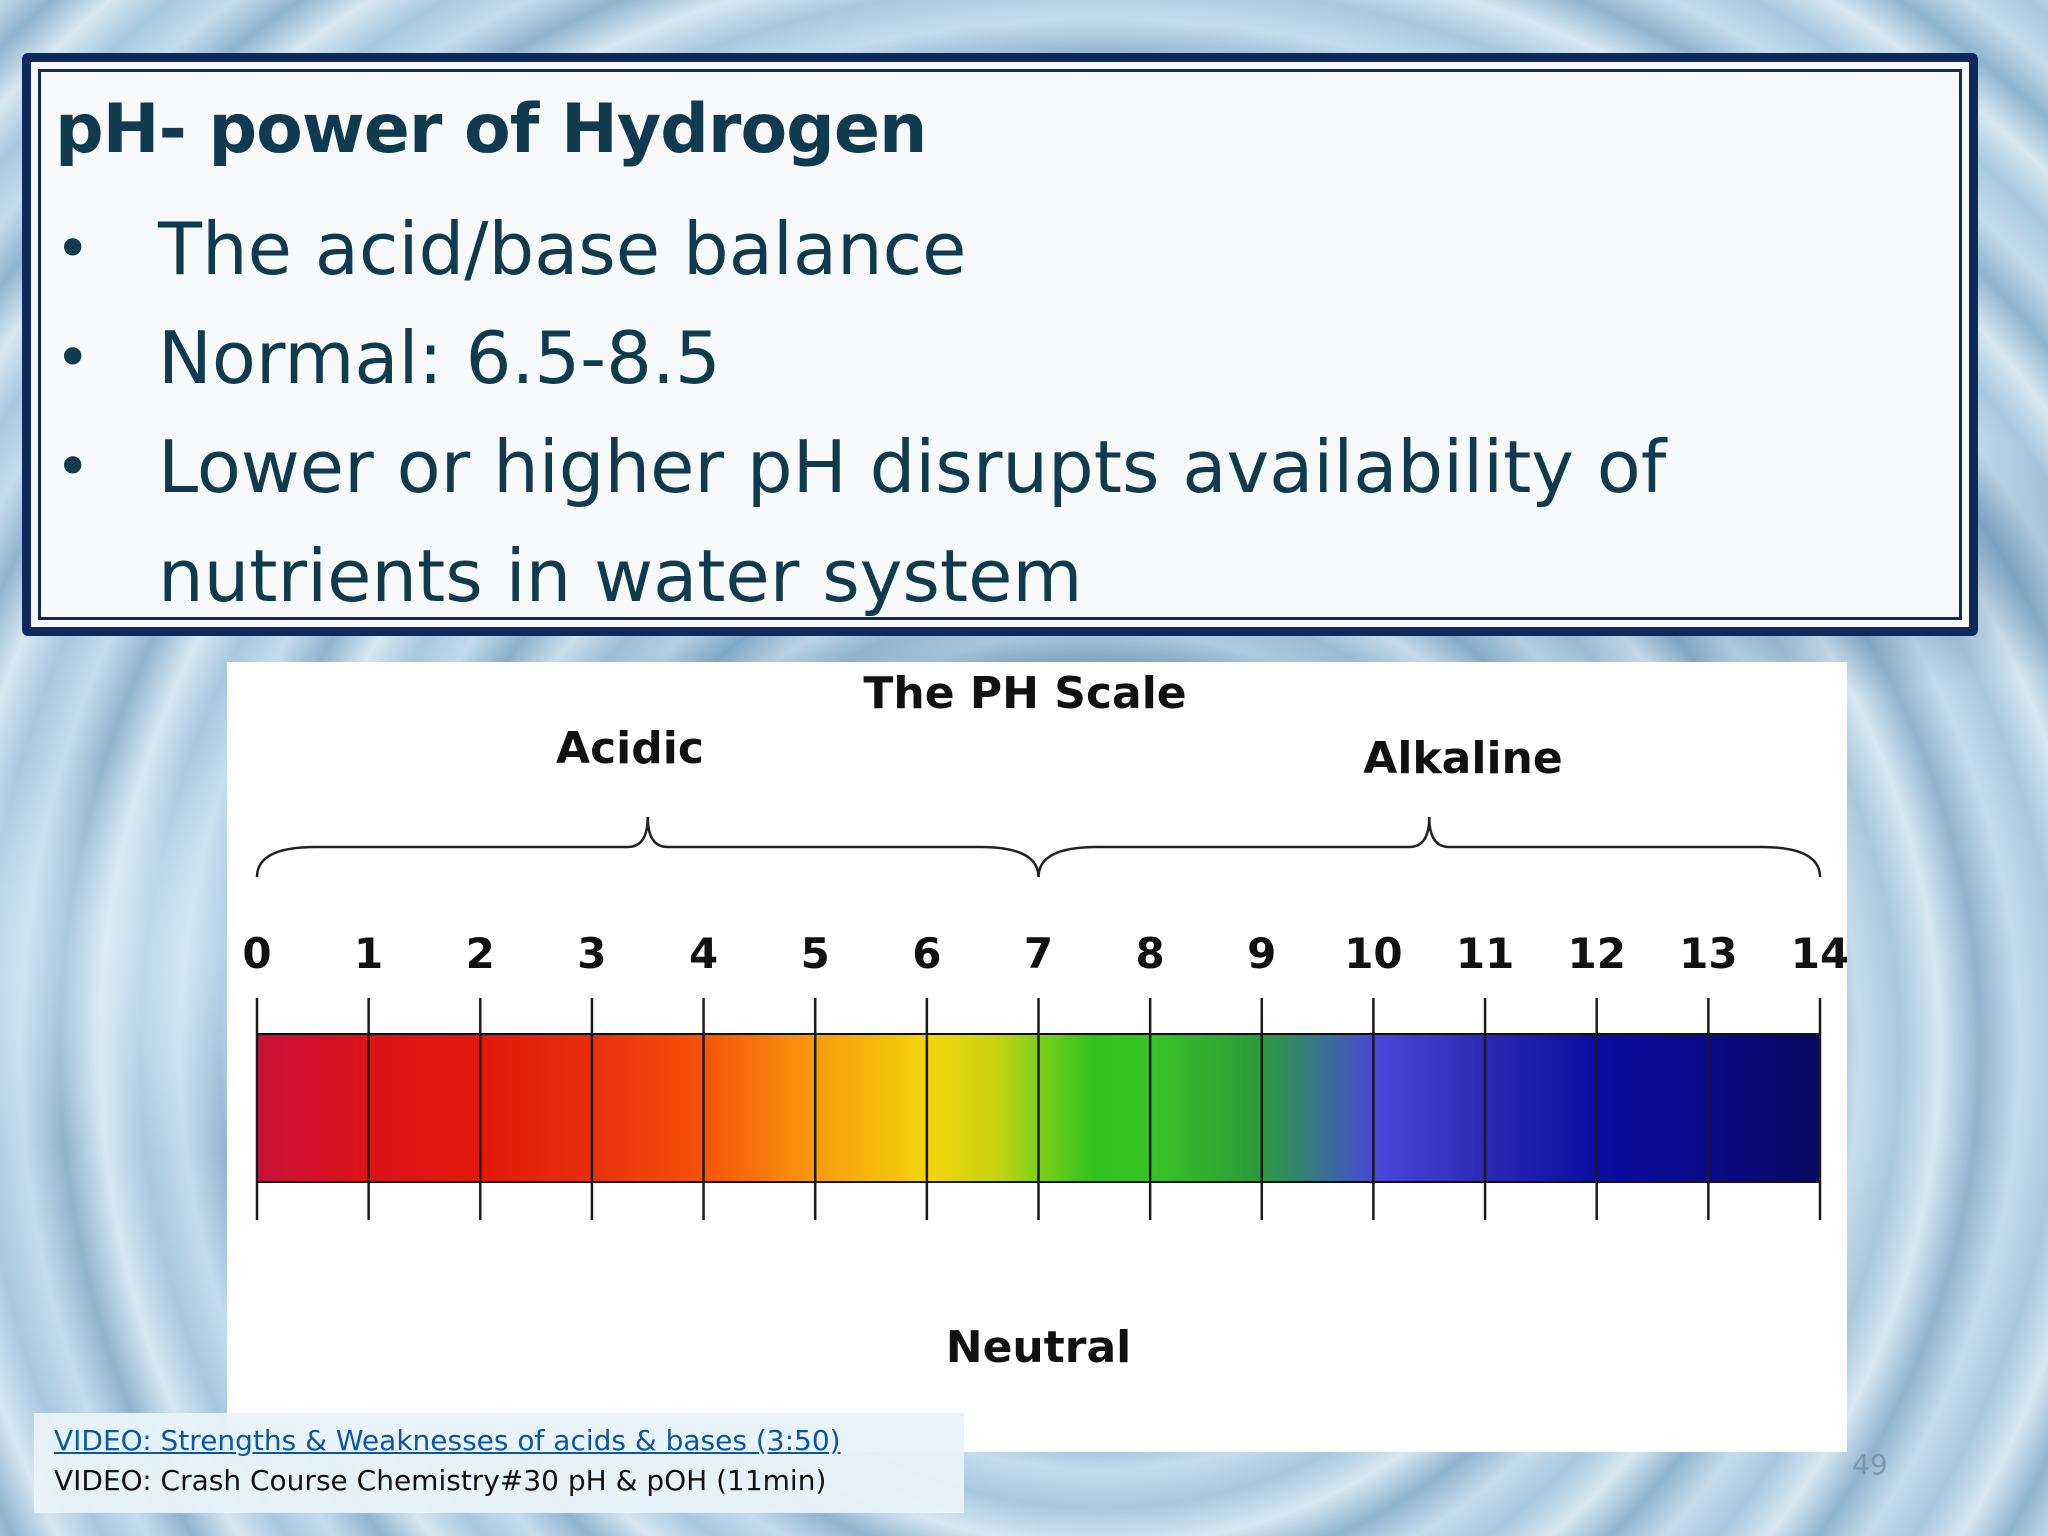 This screenshot has width=2048, height=1536. I want to click on tick-label: 3, so click(591, 953).